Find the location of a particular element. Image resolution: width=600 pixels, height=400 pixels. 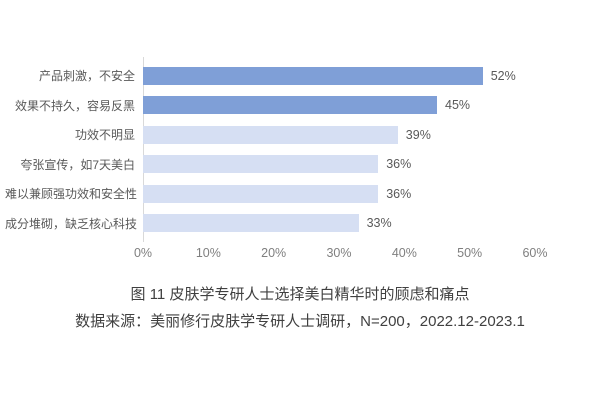

category-label: 产品刺激，不安全 is located at coordinates (86, 76).